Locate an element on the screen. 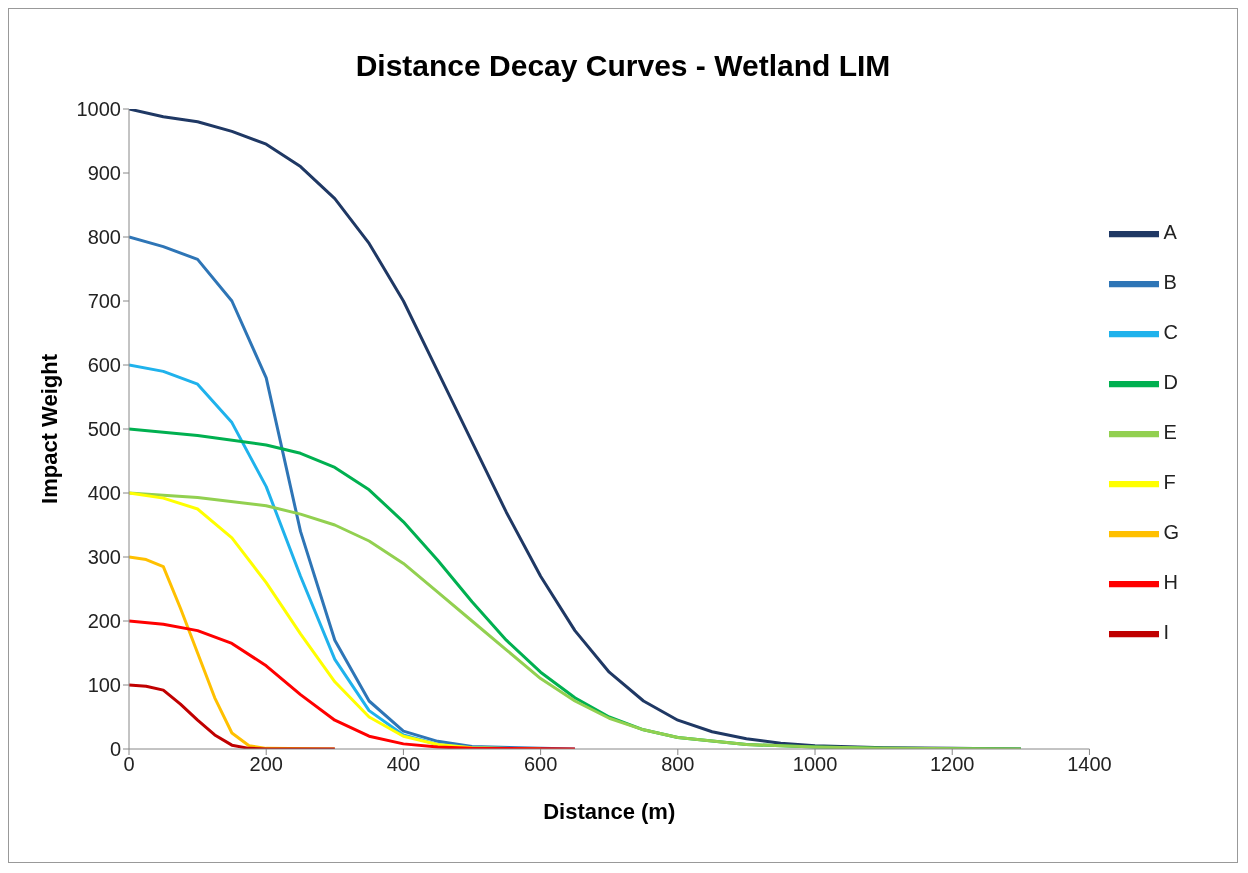  x-tick-label: 1200 is located at coordinates (952, 764).